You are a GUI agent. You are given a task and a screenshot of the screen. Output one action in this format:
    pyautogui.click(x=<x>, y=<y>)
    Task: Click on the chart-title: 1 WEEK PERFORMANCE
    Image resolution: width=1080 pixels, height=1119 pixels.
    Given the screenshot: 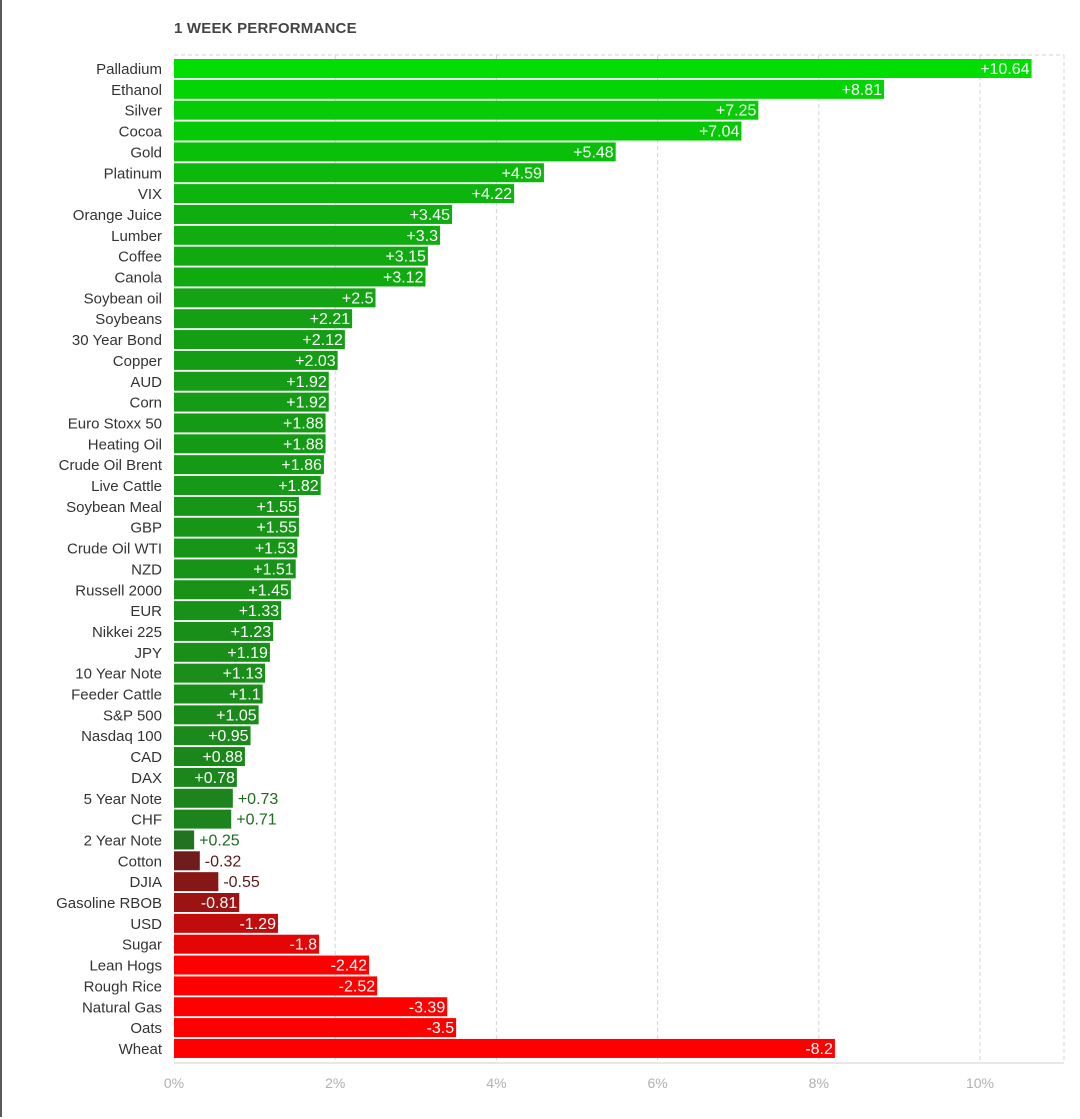 What is the action you would take?
    pyautogui.click(x=265, y=28)
    